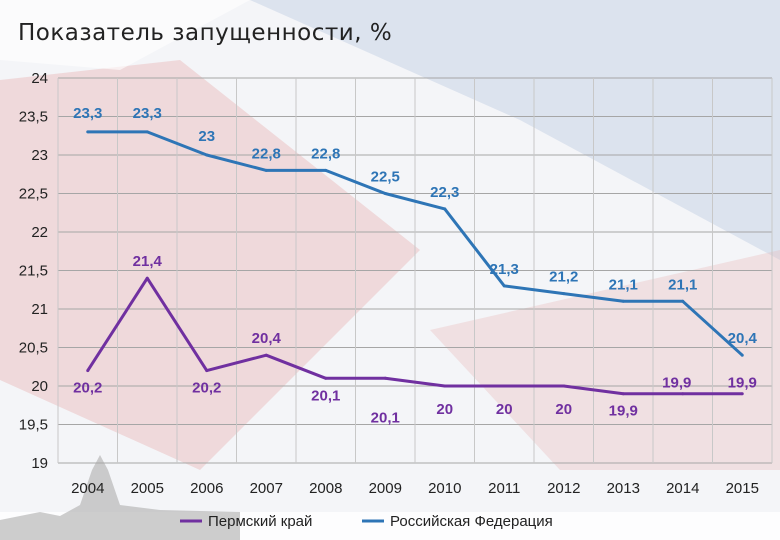  Describe the element at coordinates (148, 261) in the screenshot. I see `data-label: 21,4` at that location.